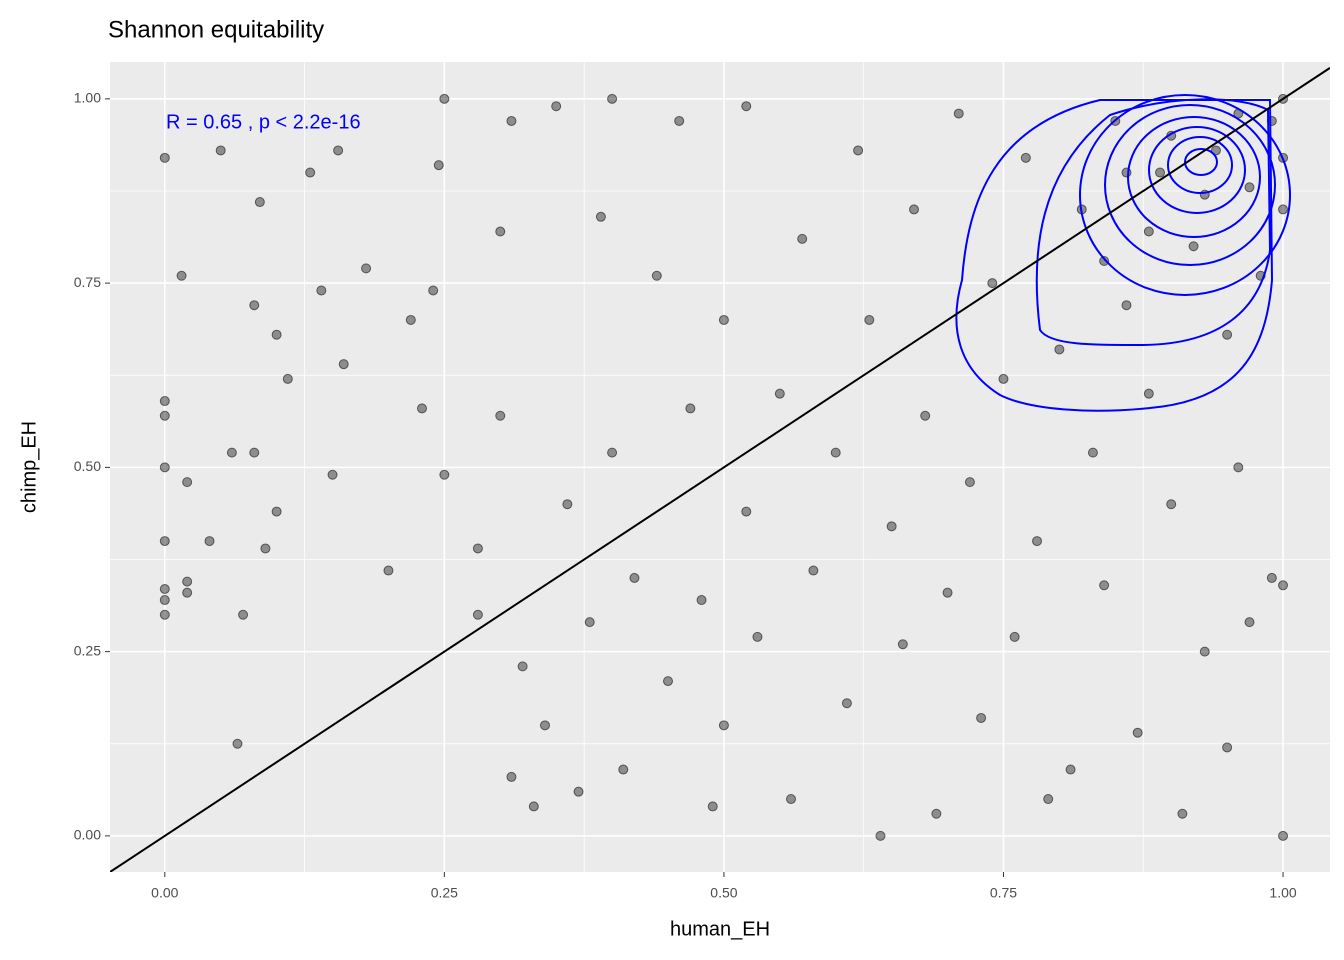 Image resolution: width=1344 pixels, height=960 pixels. Describe the element at coordinates (1003, 893) in the screenshot. I see `x-tick-label: 0.75` at that location.